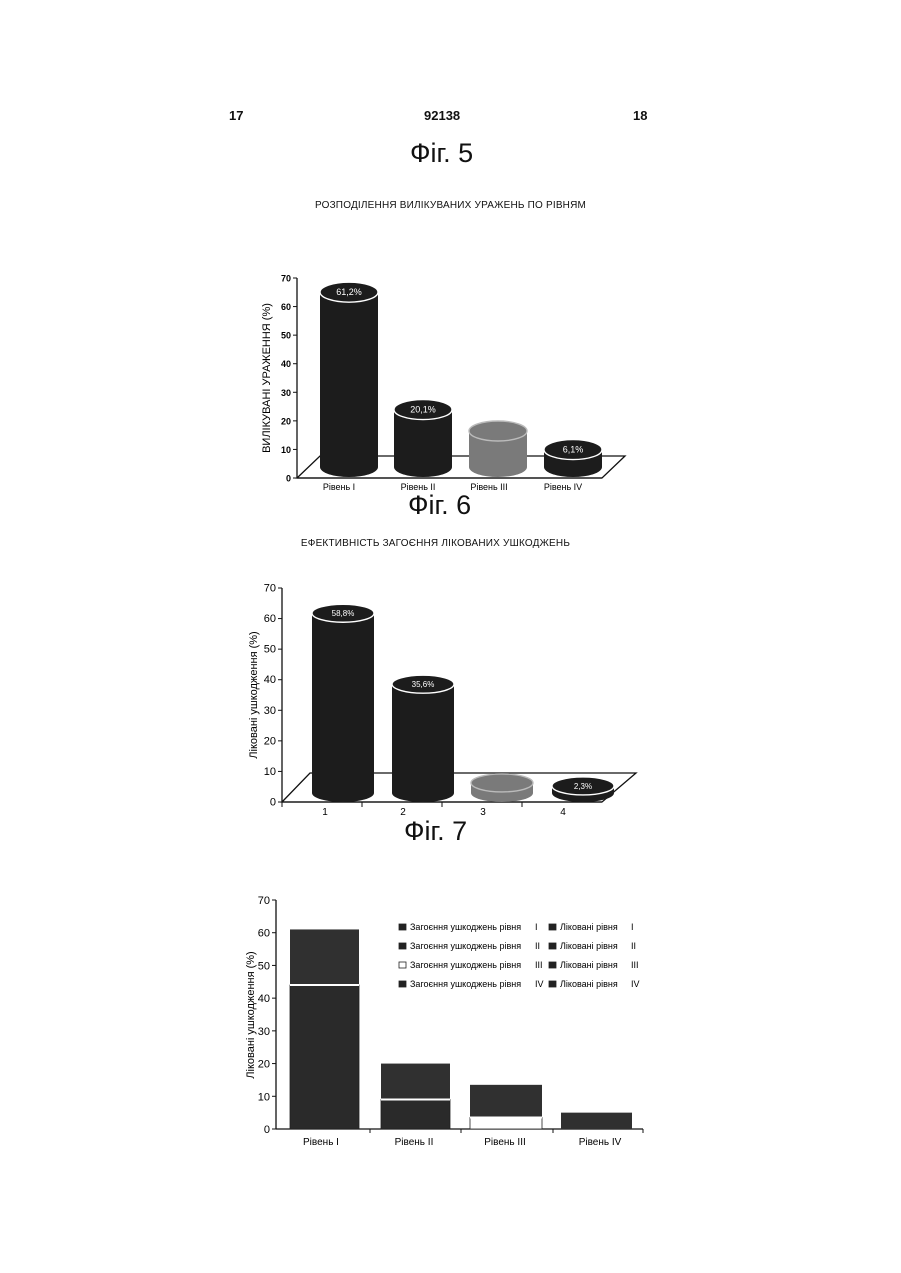  Describe the element at coordinates (573, 450) in the screenshot. I see `chart1-data-label: 6,1%` at that location.